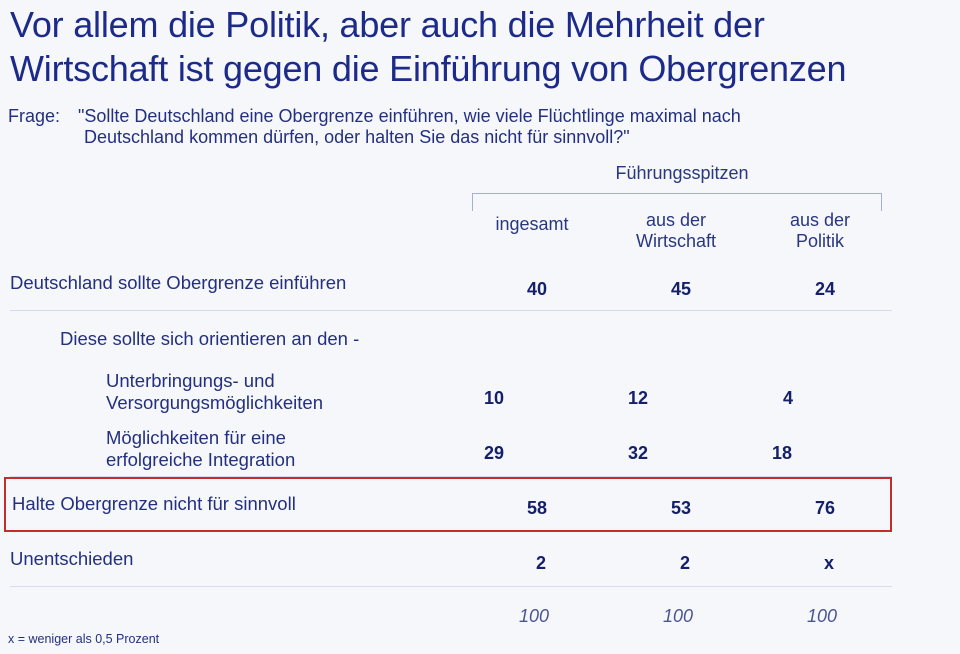 Image resolution: width=960 pixels, height=654 pixels. Describe the element at coordinates (72, 558) in the screenshot. I see `row-label-unentschieden: Unentschieden` at that location.